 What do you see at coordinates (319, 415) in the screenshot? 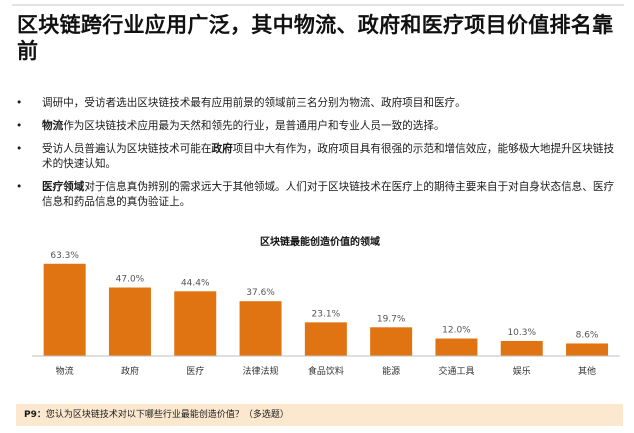
I see `question-footer: P9：您认为区块链技术对以下哪些行业最能创造价值？（多选题）` at bounding box center [319, 415].